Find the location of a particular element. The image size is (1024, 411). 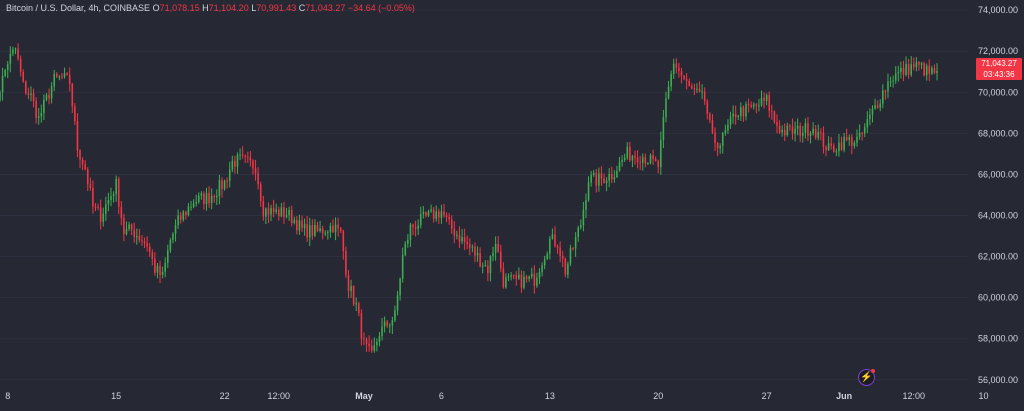

x-tick-label: 13 is located at coordinates (550, 396).